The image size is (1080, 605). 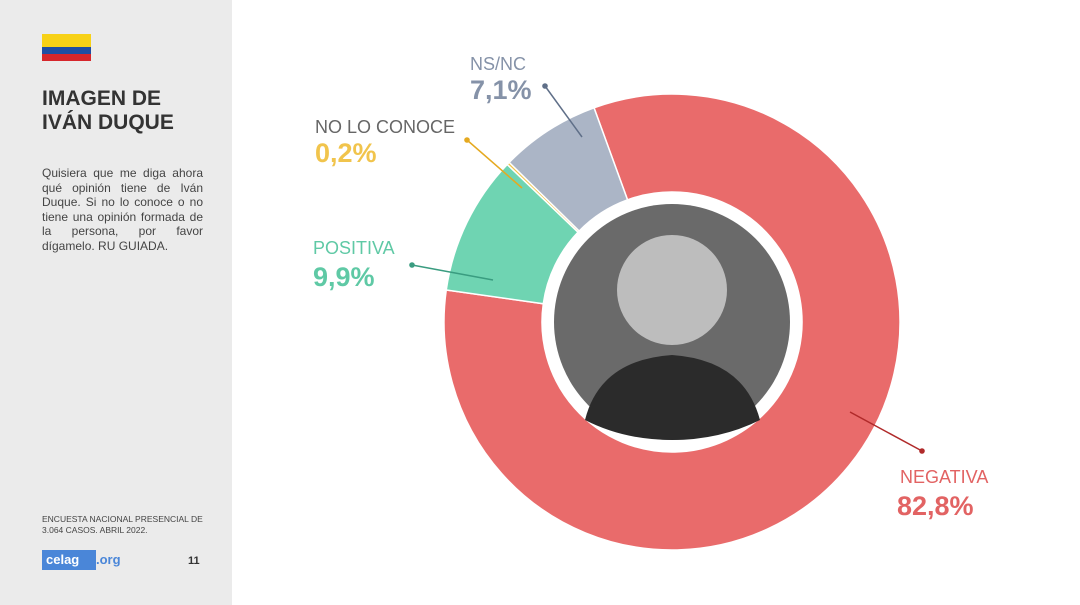 I want to click on category-label: NEGATIVA, so click(x=944, y=477).